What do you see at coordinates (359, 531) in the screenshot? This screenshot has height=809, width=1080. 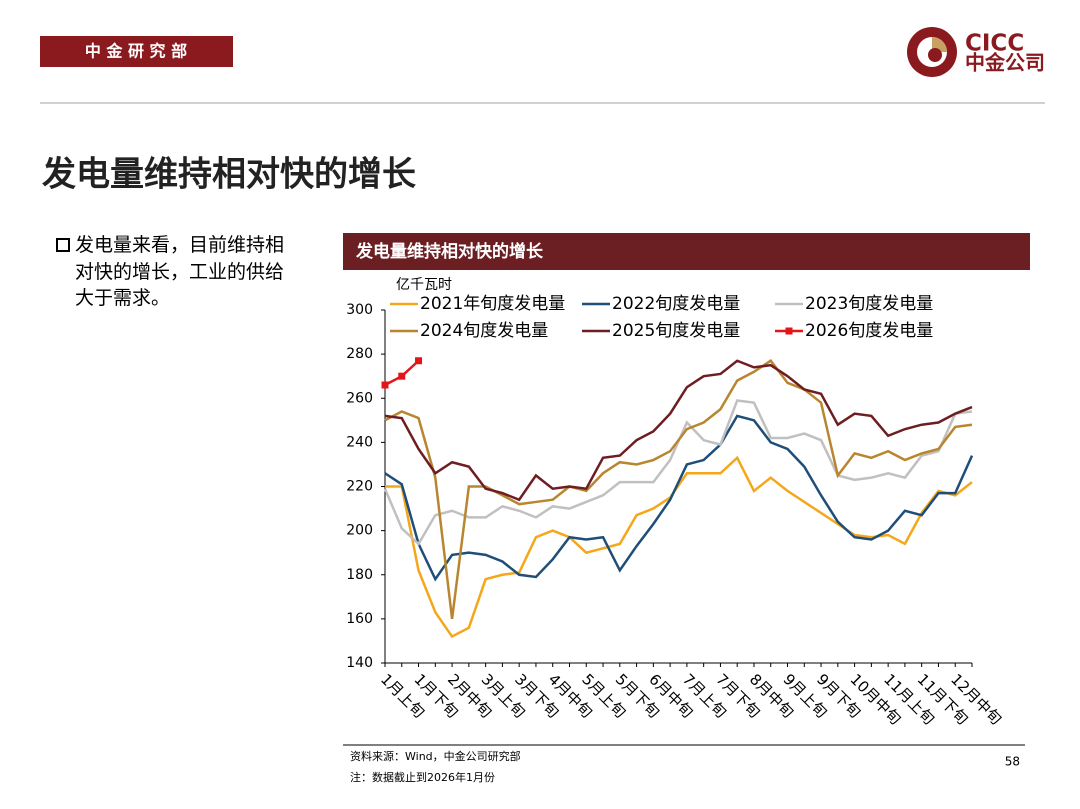 I see `y-tick-label: 200` at bounding box center [359, 531].